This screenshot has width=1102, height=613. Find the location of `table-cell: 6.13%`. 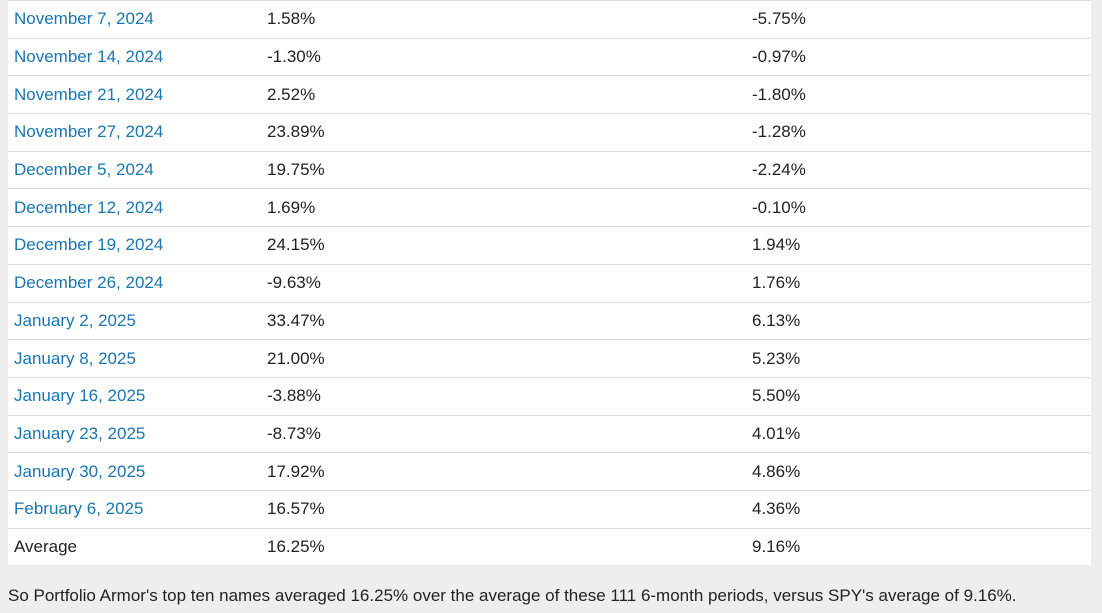

table-cell: 6.13% is located at coordinates (918, 320).